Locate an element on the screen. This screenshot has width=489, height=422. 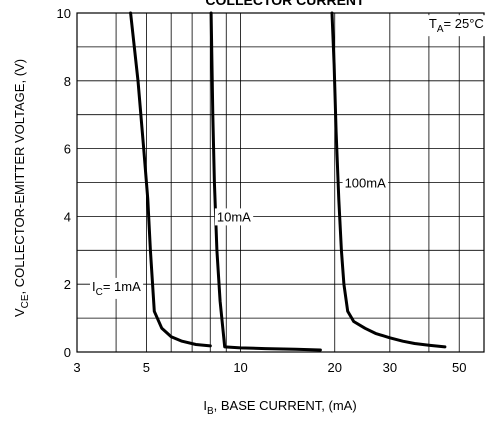
x-axis-label: IB, BASE CURRENT, (mA) is located at coordinates (279, 407).